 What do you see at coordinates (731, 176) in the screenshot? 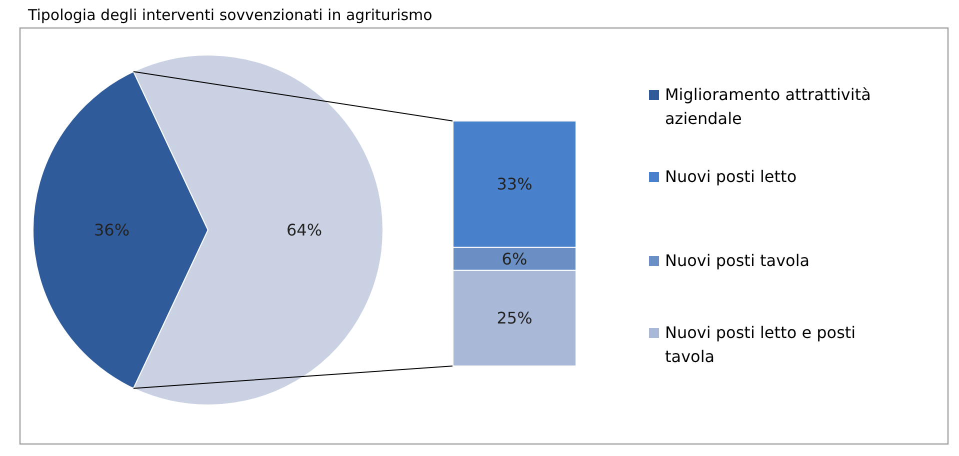
I see `text: Nuovi posti letto` at bounding box center [731, 176].